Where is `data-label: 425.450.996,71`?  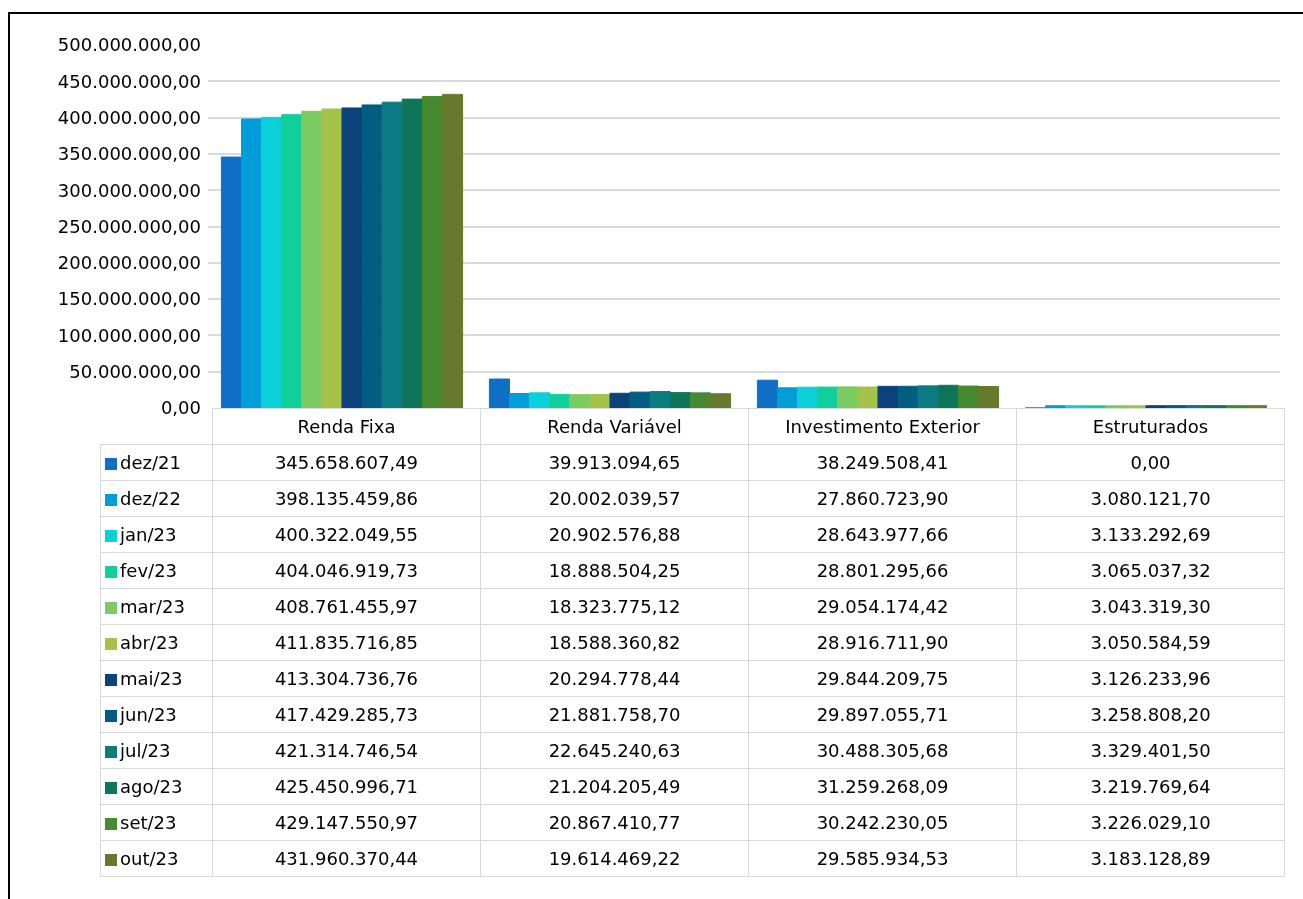 data-label: 425.450.996,71 is located at coordinates (346, 786).